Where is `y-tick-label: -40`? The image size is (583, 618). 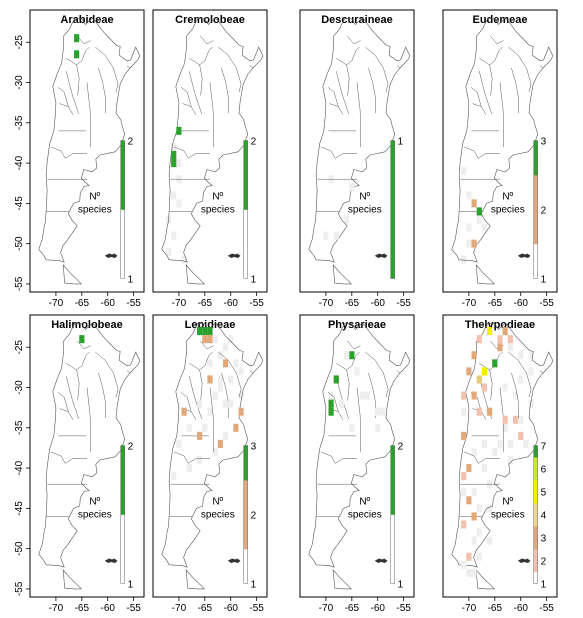 y-tick-label: -40 is located at coordinates (19, 162).